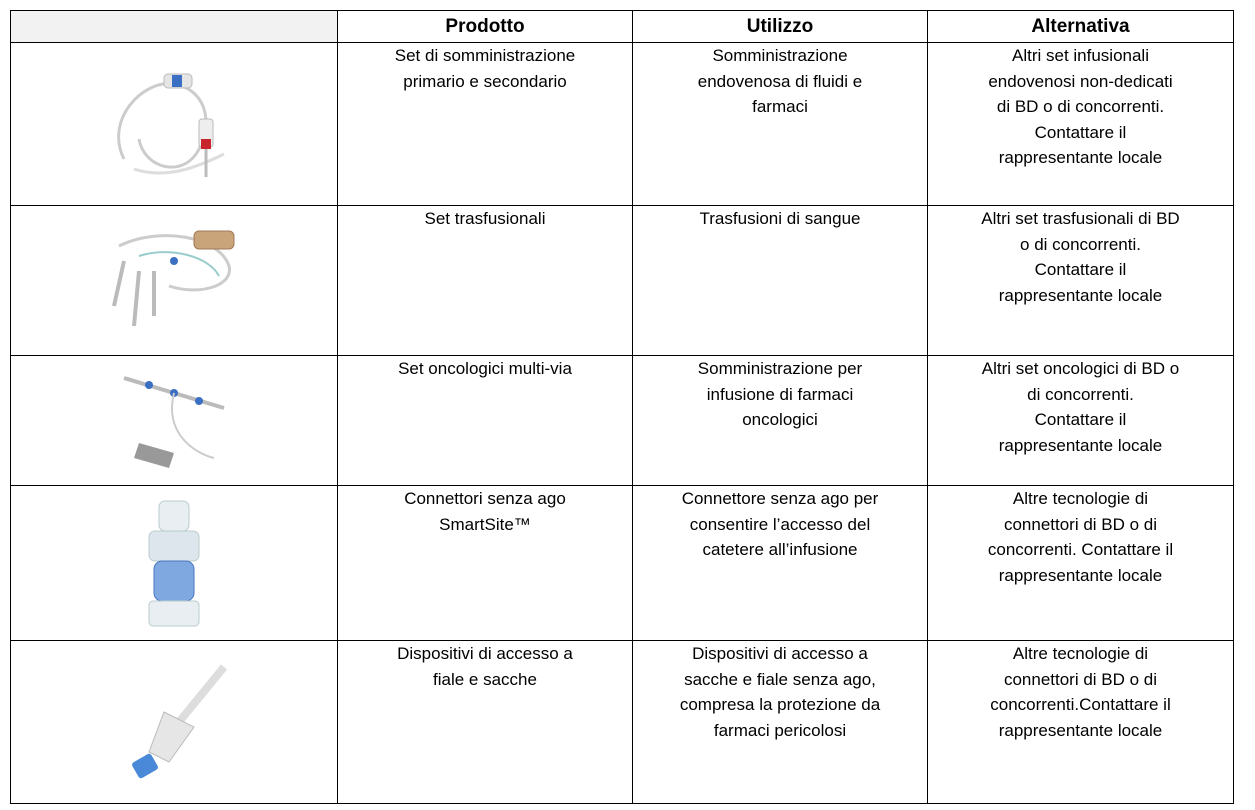 The image size is (1255, 810). I want to click on cell-line: Altri set infusionali, so click(1080, 55).